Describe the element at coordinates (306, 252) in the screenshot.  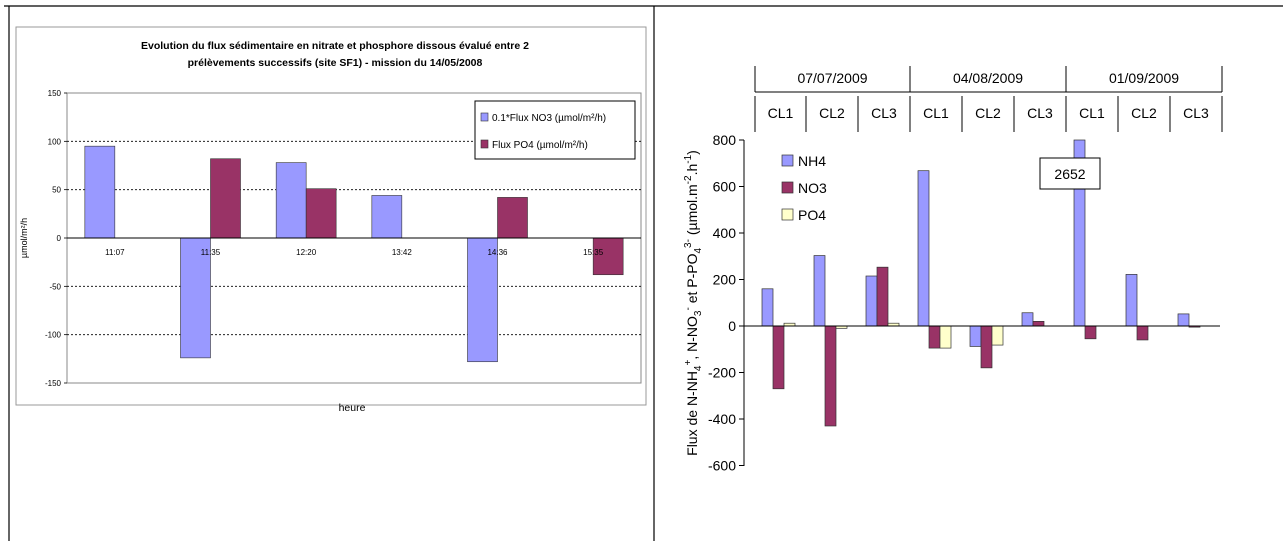
I see `x-tick-label: 12:20` at that location.